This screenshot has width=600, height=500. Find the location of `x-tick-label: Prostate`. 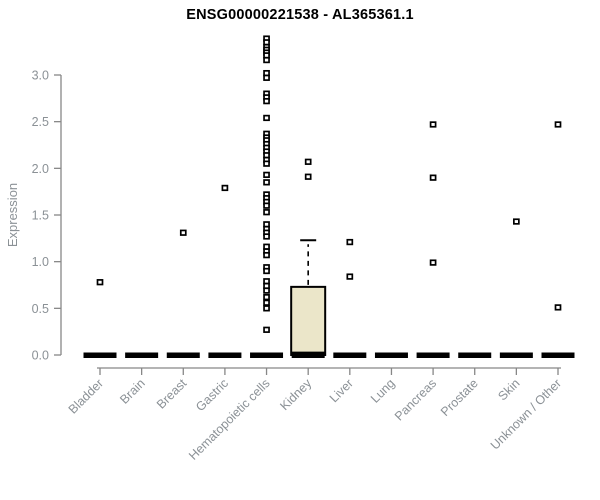

x-tick-label: Prostate is located at coordinates (459, 397).